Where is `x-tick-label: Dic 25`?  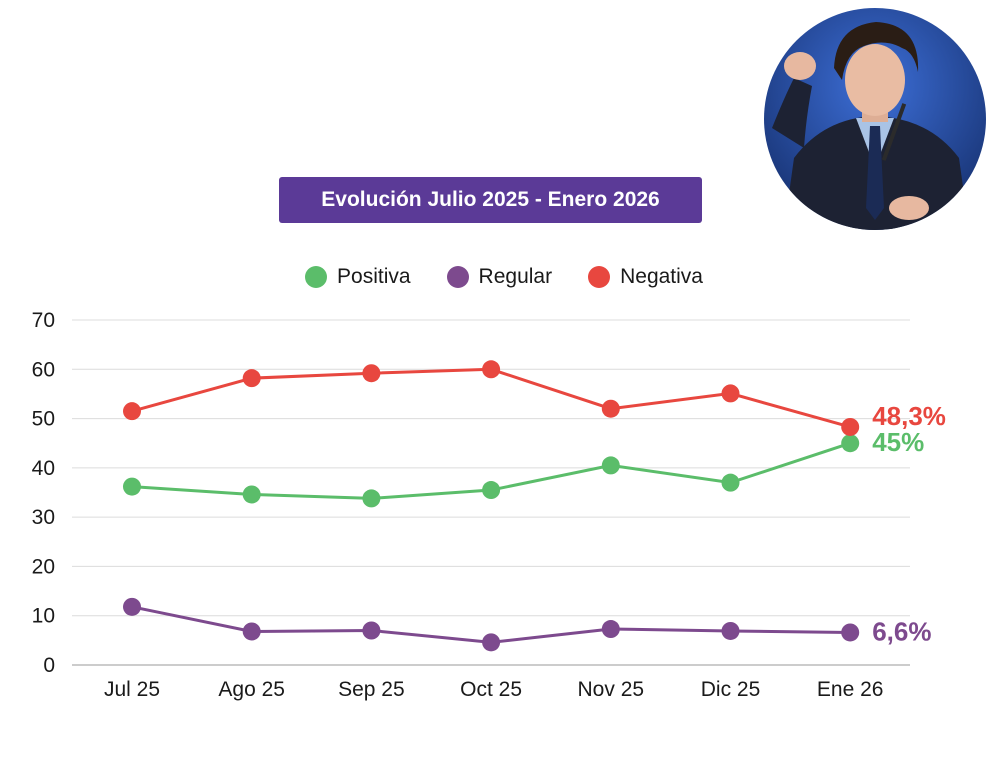
x-tick-label: Dic 25 is located at coordinates (731, 689).